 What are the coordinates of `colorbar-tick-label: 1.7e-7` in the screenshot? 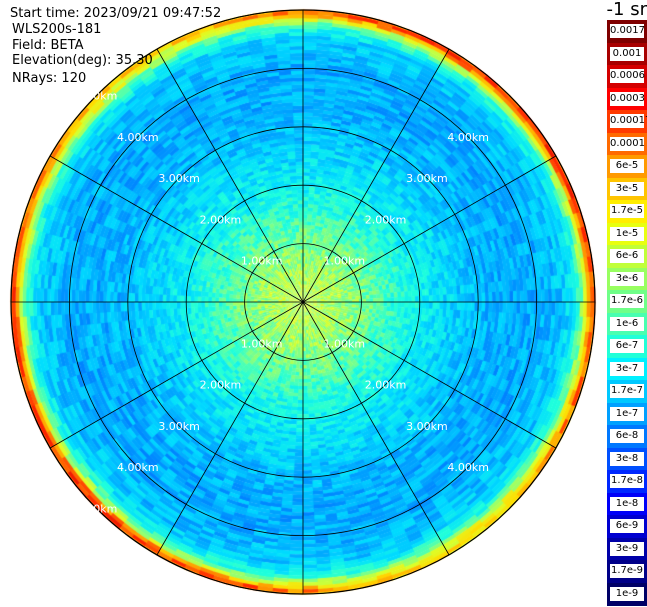 It's located at (627, 391).